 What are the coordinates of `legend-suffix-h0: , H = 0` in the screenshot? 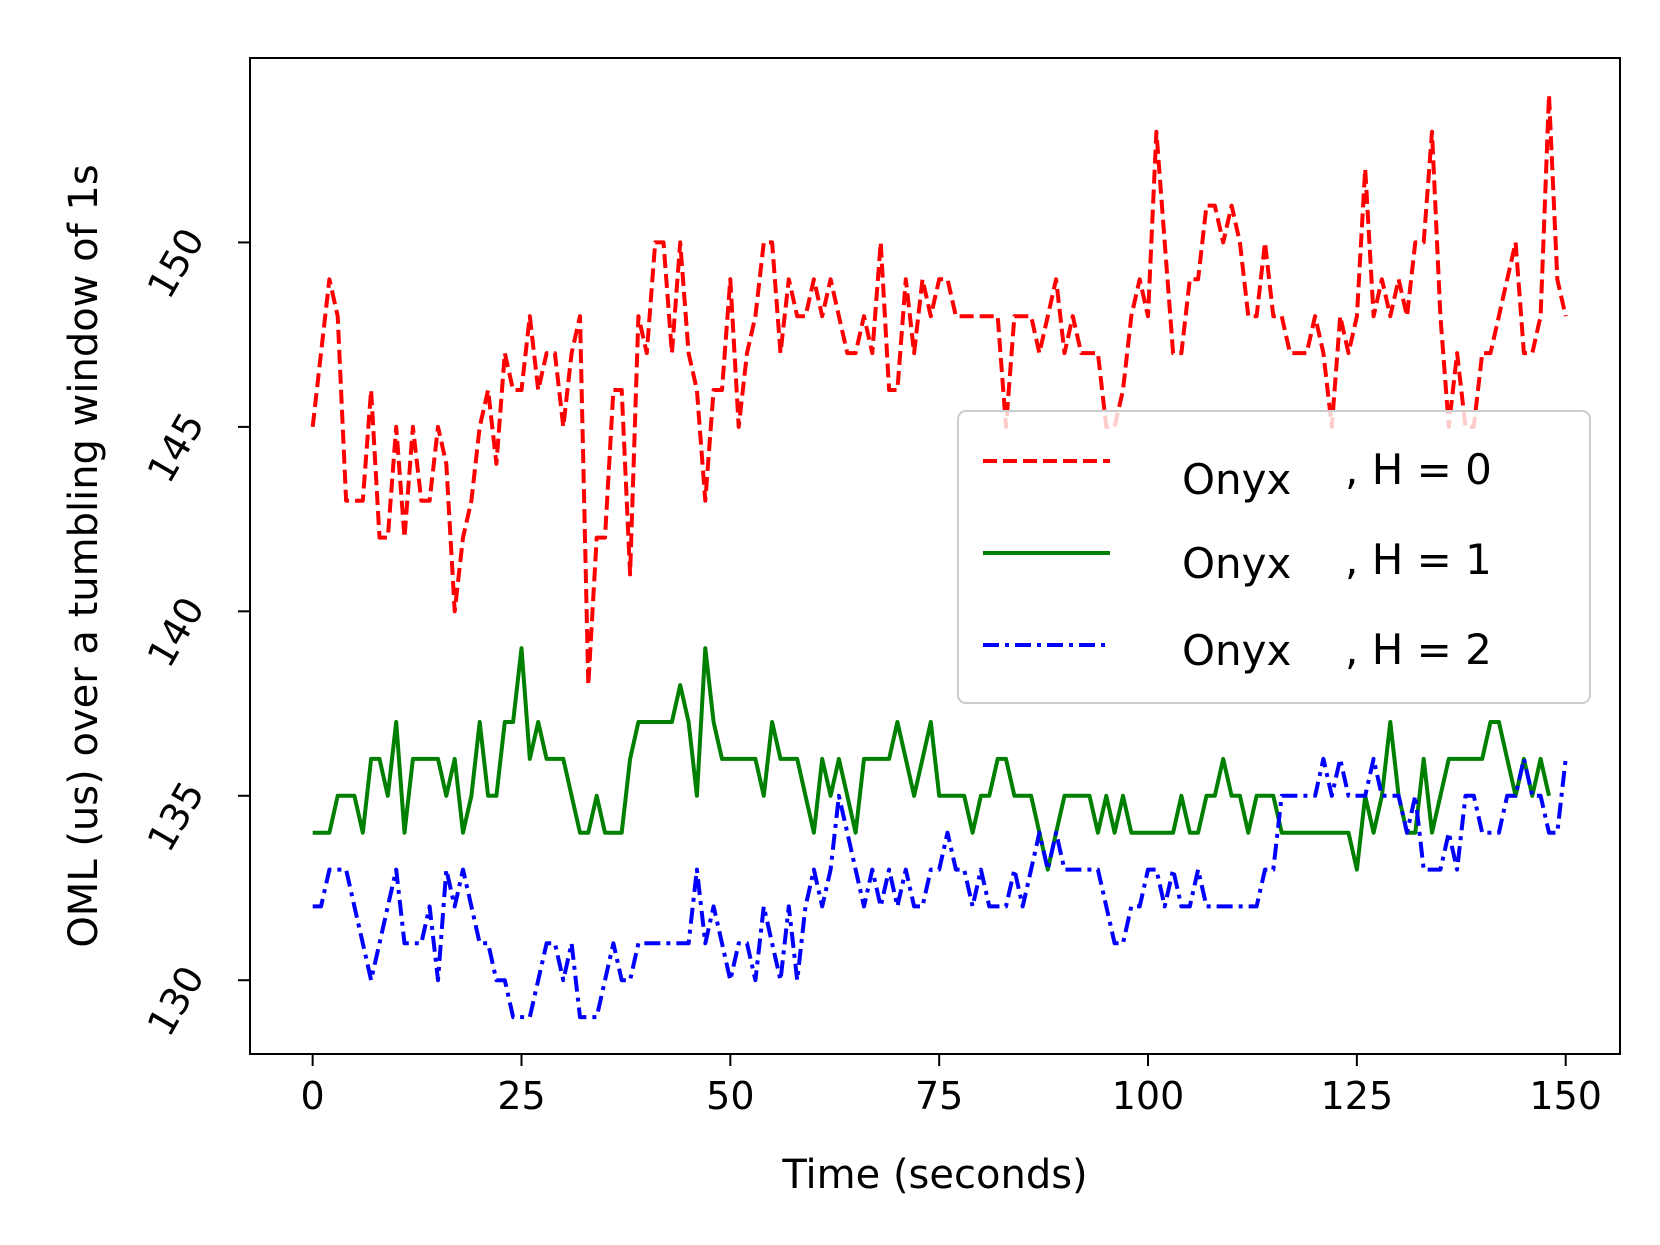 It's located at (1418, 469).